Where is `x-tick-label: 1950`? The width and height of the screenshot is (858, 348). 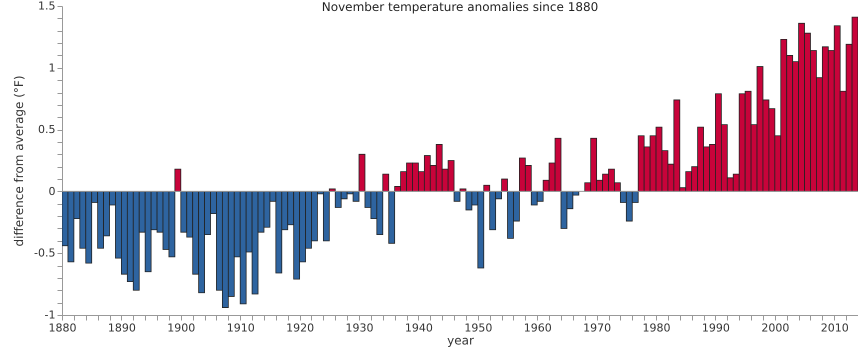
x-tick-label: 1950 is located at coordinates (478, 328).